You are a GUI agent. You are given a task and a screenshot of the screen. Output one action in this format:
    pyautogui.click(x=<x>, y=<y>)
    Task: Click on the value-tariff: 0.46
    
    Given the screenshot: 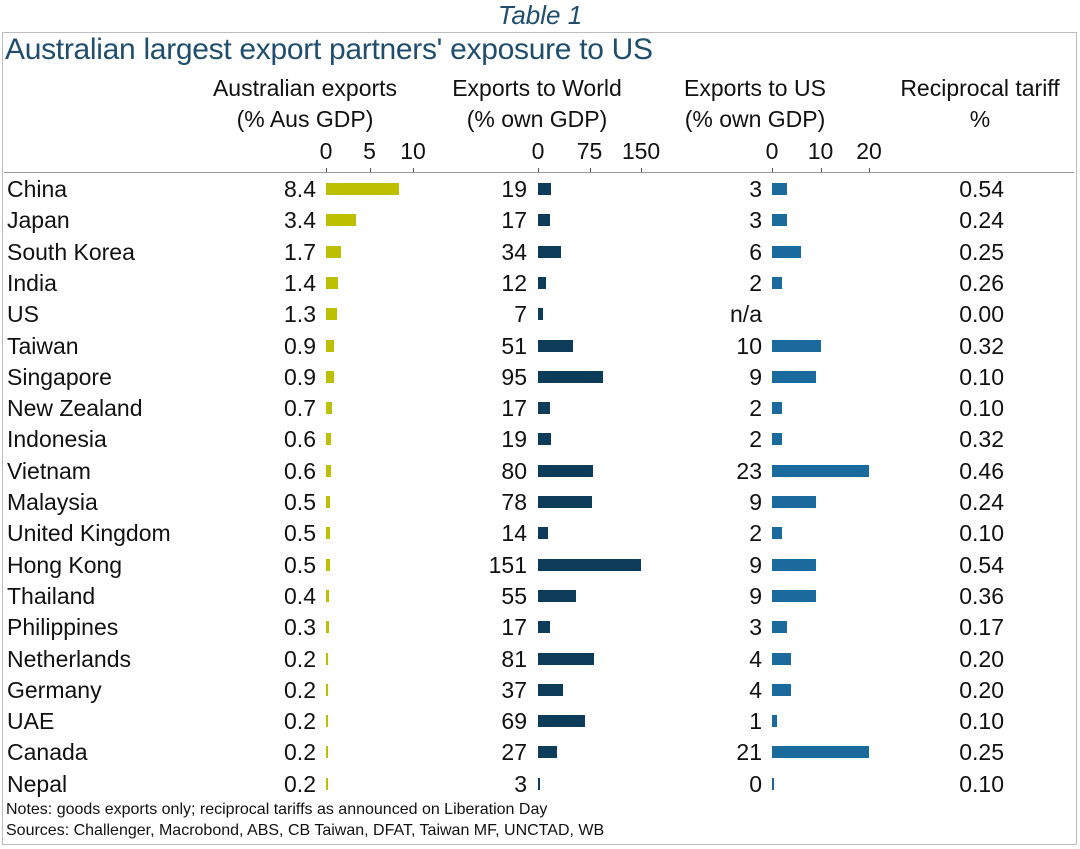 What is the action you would take?
    pyautogui.click(x=981, y=470)
    